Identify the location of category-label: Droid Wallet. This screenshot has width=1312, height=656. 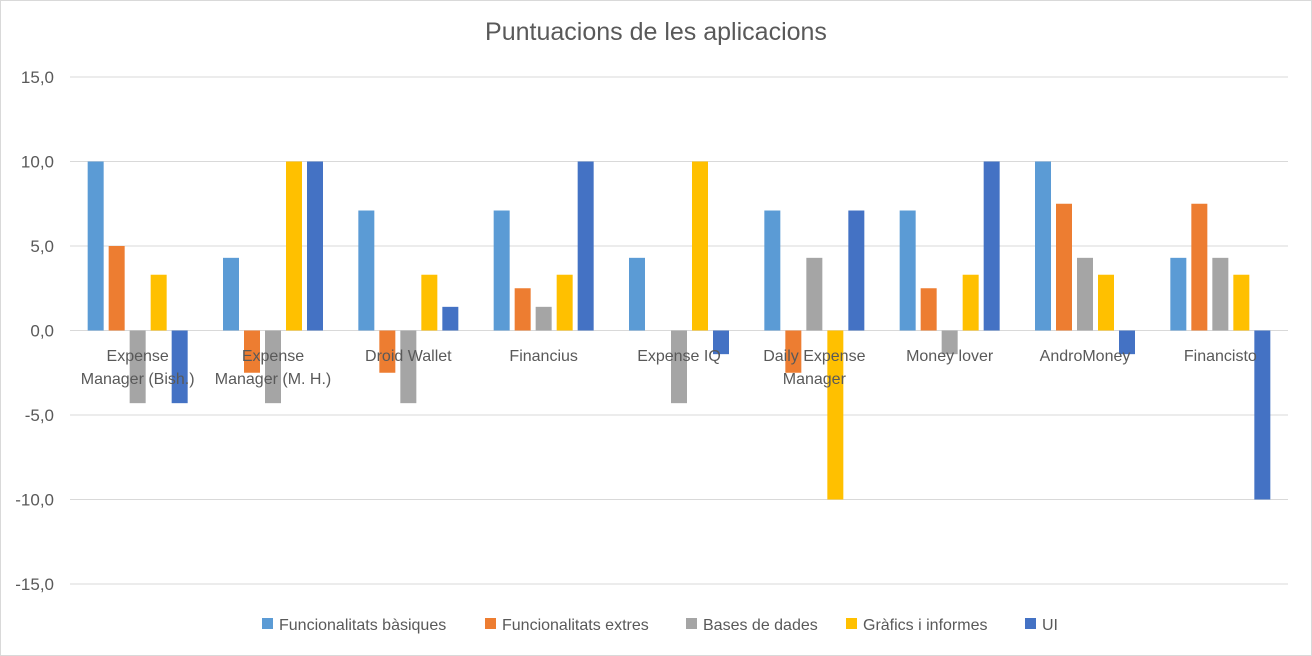
(408, 356).